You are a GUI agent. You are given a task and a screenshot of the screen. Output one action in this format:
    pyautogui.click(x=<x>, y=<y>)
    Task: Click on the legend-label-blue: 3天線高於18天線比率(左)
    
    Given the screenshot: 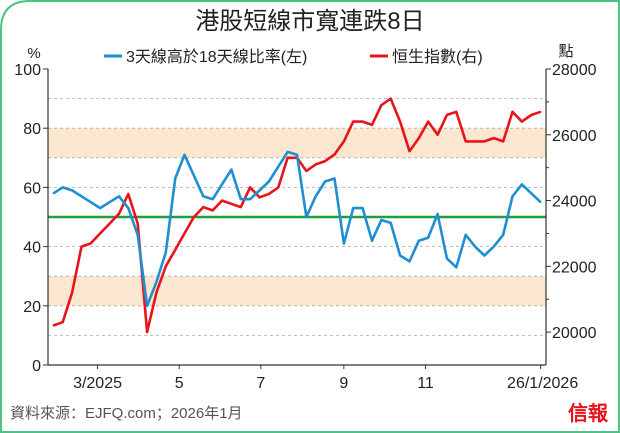 What is the action you would take?
    pyautogui.click(x=216, y=57)
    